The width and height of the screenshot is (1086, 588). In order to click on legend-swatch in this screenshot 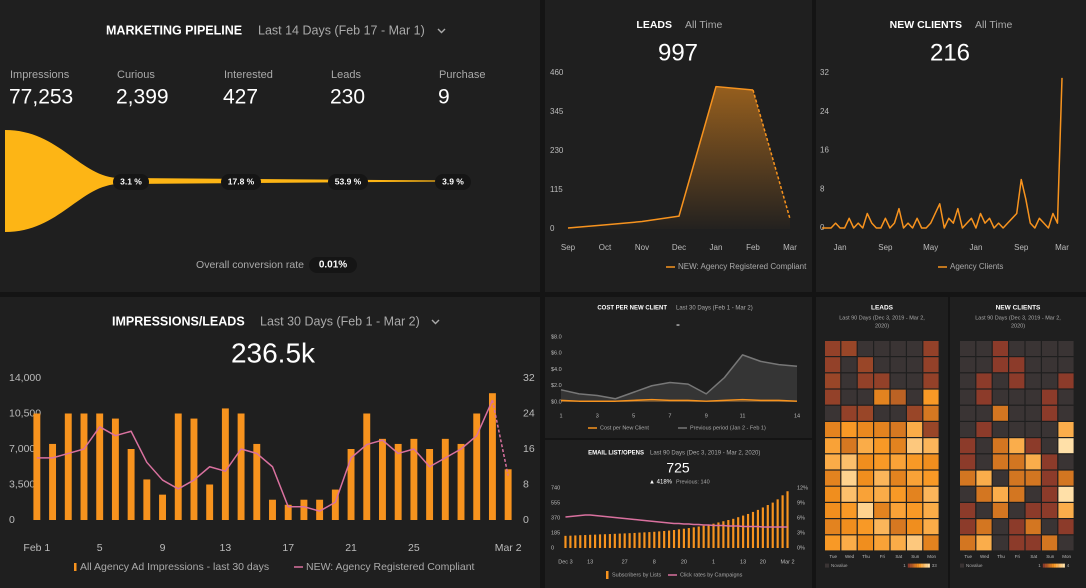, I will do `click(962, 565)`.